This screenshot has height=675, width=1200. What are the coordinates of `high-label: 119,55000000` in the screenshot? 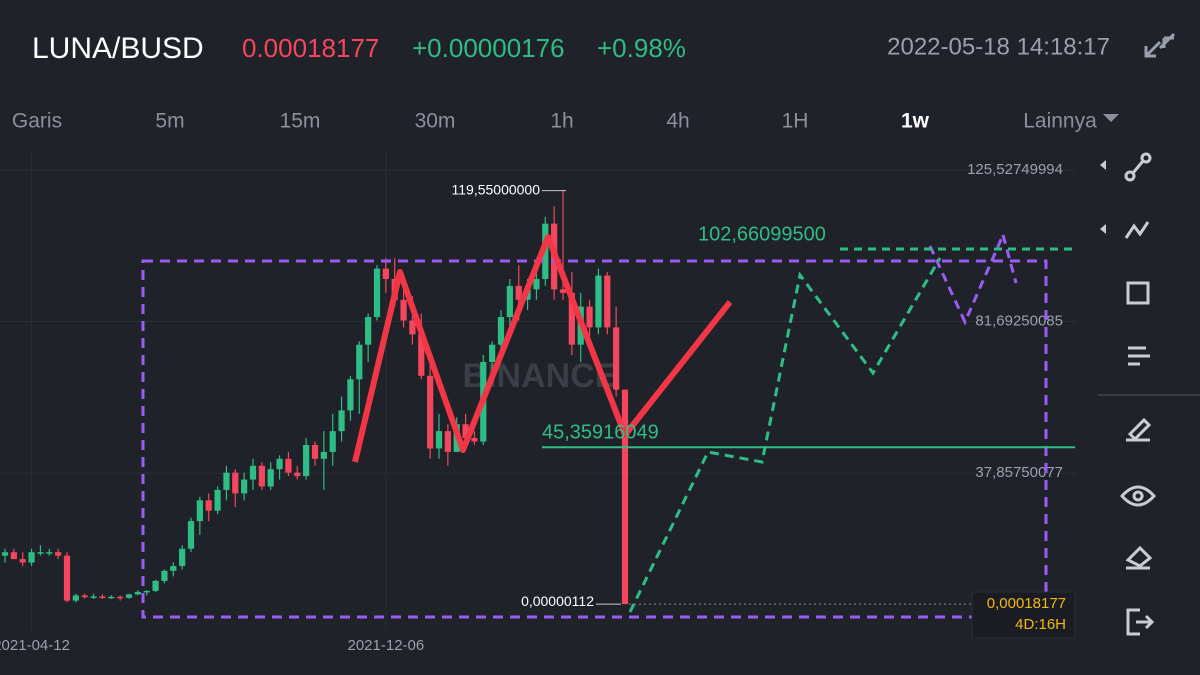 It's located at (496, 189).